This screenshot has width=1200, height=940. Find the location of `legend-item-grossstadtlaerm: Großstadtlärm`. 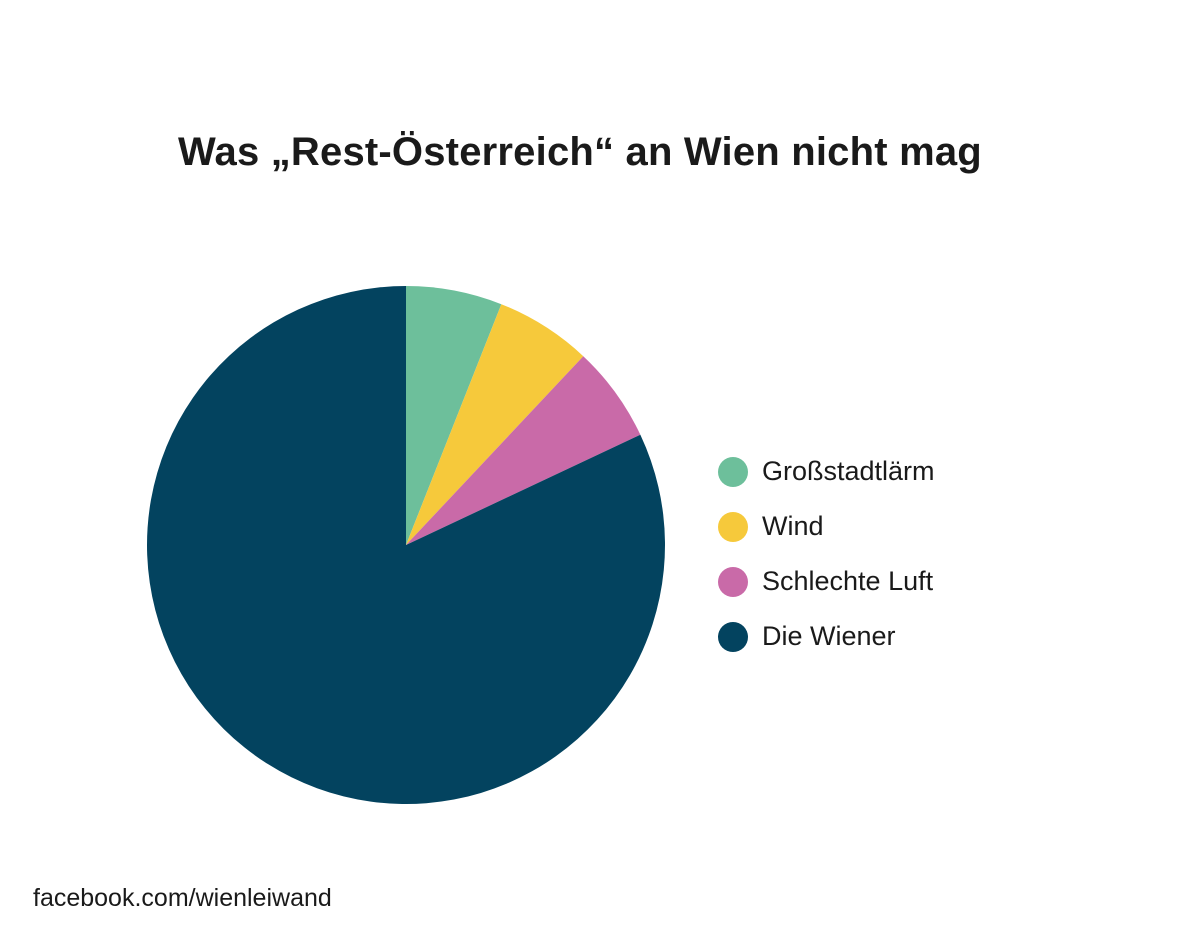

legend-item-grossstadtlaerm: Großstadtlärm is located at coordinates (826, 471).